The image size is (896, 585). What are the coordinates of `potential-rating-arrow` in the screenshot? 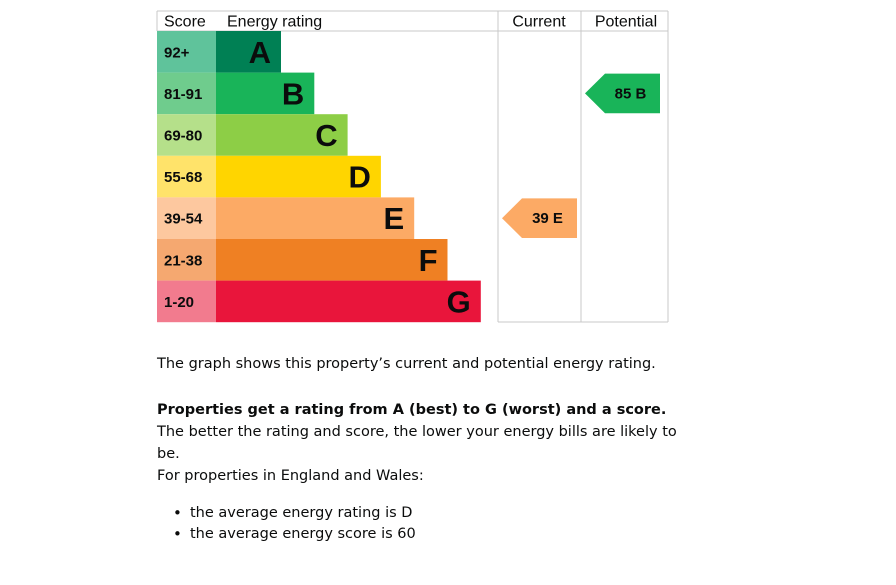 It's located at (622, 93).